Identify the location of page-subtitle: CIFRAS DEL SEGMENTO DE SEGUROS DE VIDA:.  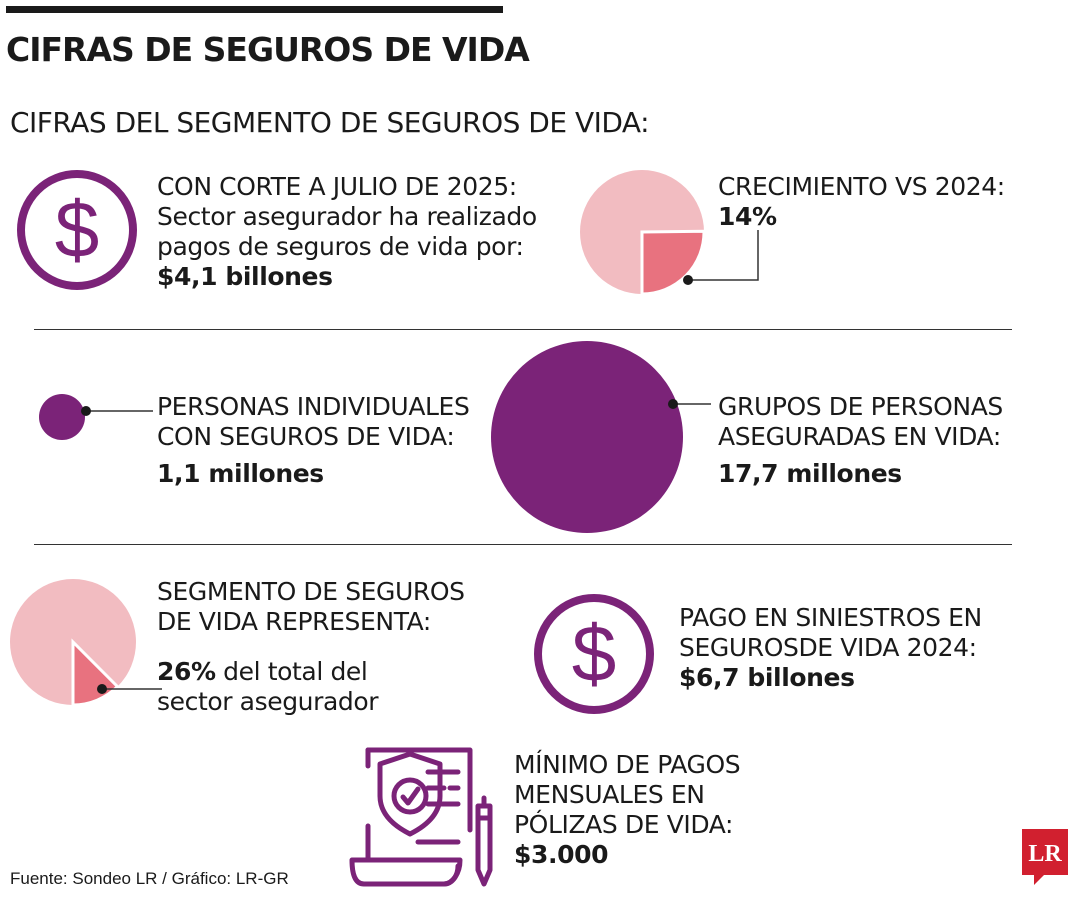
(330, 122).